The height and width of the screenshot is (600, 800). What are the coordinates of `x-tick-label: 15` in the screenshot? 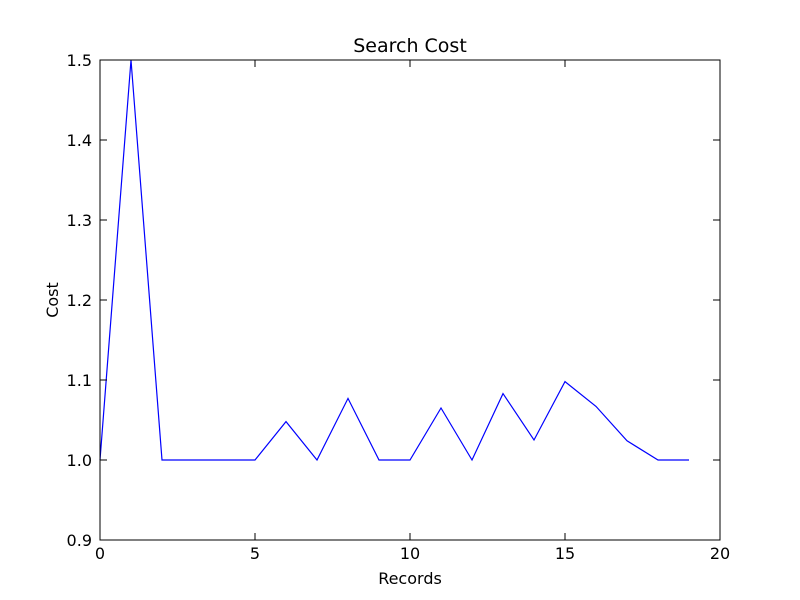 It's located at (565, 553).